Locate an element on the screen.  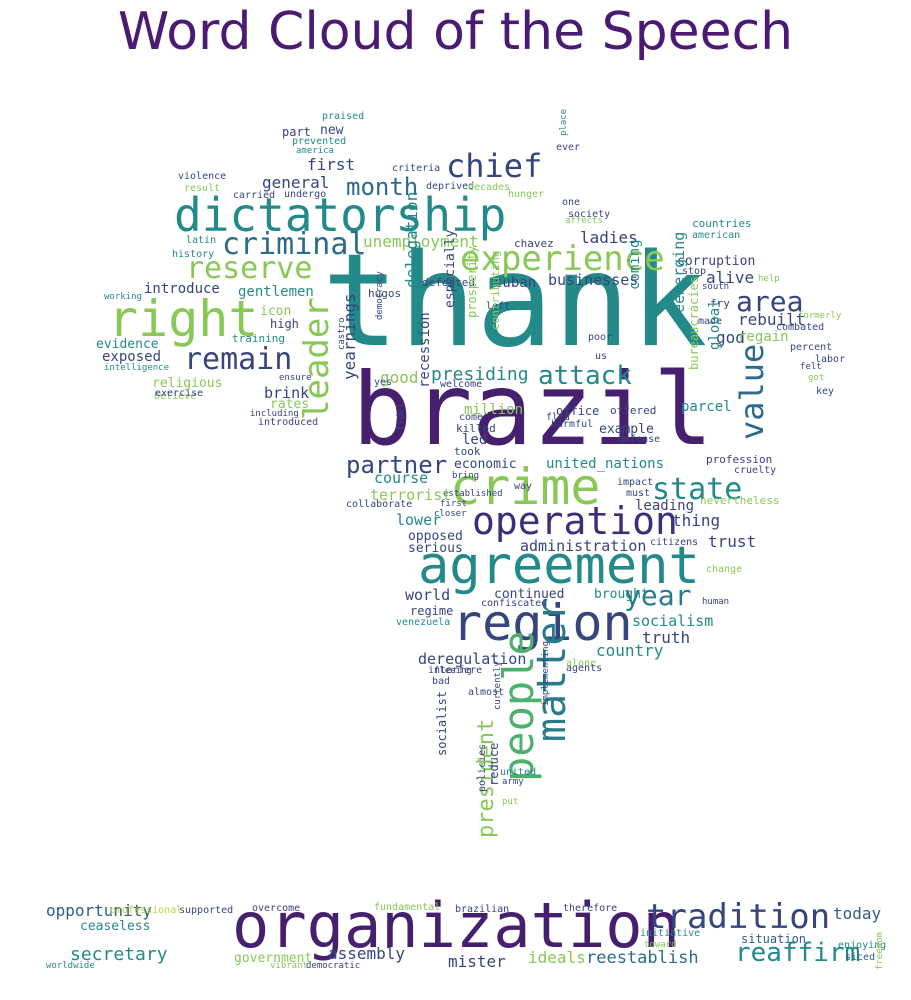
word-democracy: democracy is located at coordinates (380, 295).